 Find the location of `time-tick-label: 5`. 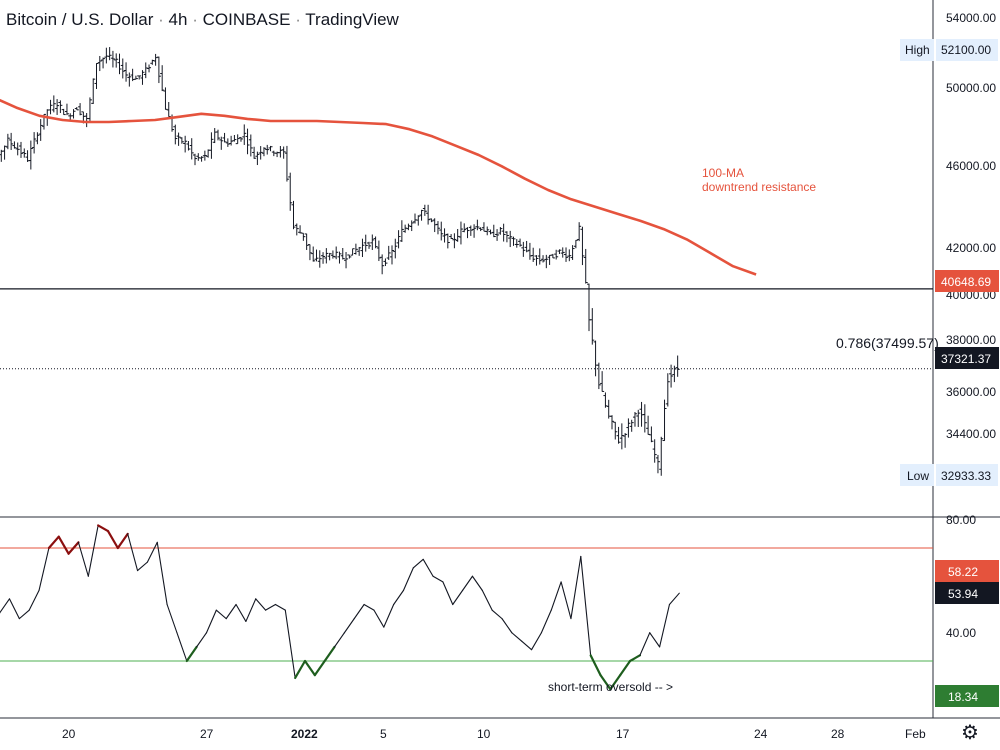

time-tick-label: 5 is located at coordinates (383, 734).